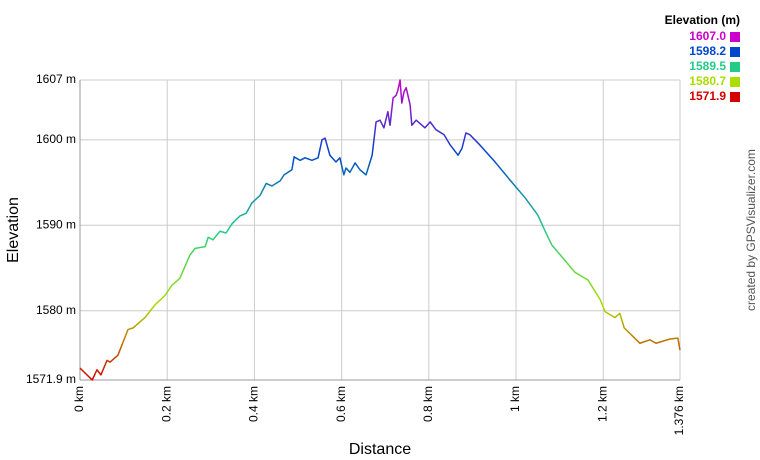 The width and height of the screenshot is (760, 460). Describe the element at coordinates (13, 230) in the screenshot. I see `y-axis-title: Elevation` at that location.